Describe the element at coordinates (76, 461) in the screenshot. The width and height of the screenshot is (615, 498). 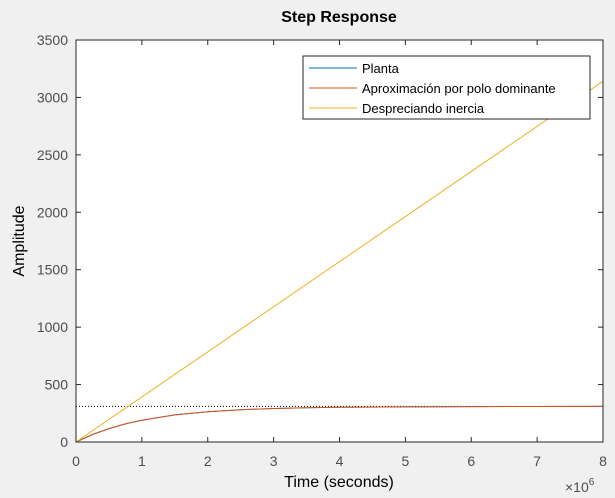
I see `x-tick-label: 0` at that location.